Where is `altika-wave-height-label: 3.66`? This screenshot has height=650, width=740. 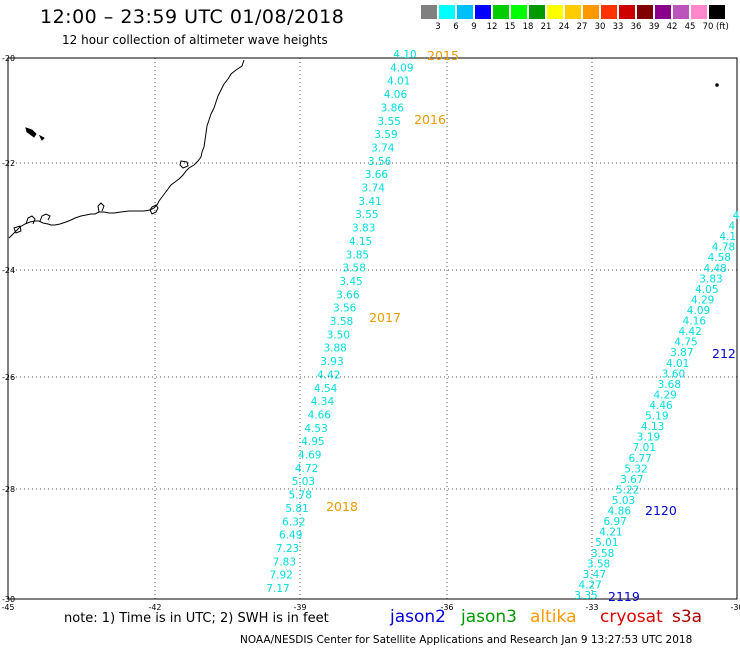
altika-wave-height-label: 3.66 is located at coordinates (377, 175).